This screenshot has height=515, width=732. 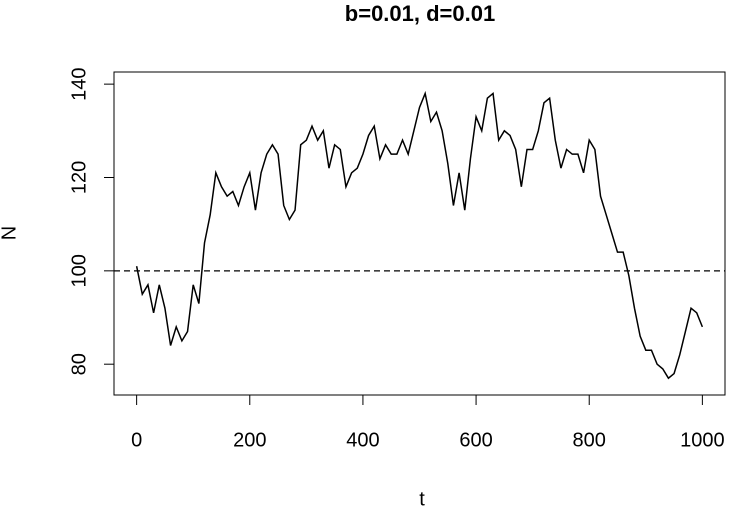 I want to click on x-tick-label: 800, so click(x=589, y=440).